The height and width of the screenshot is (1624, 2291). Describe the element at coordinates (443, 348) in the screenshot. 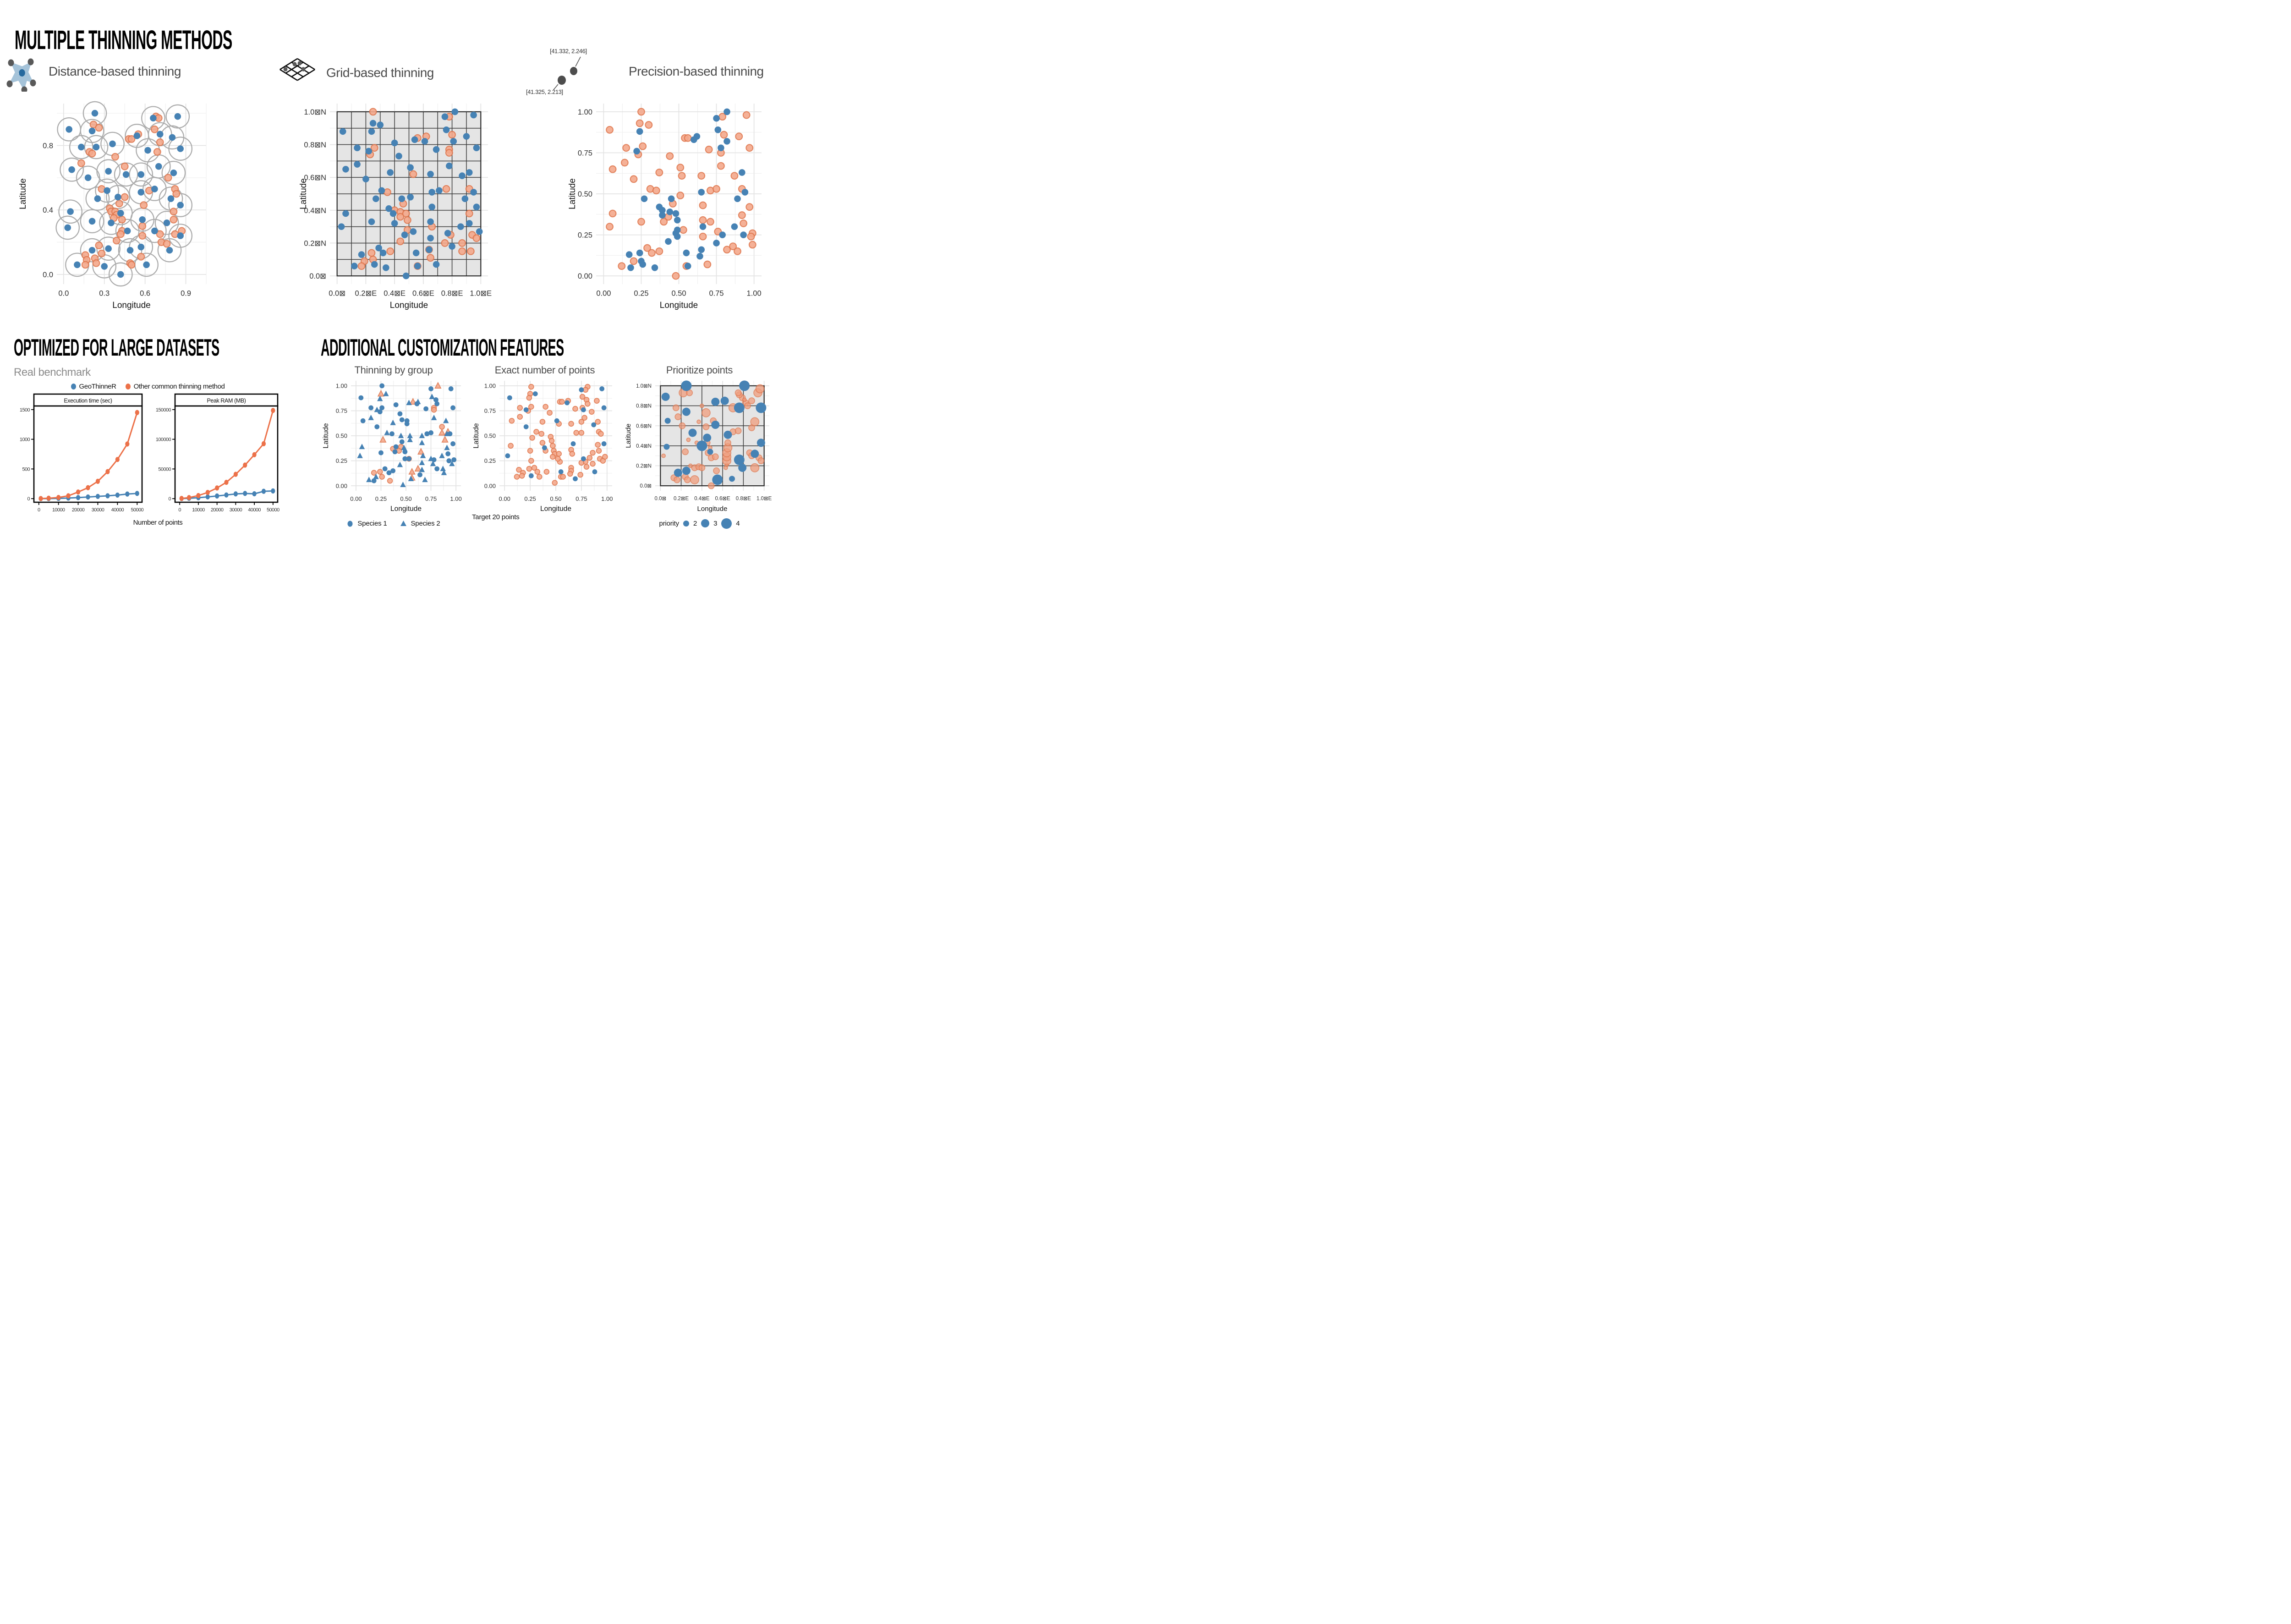

I see `section-title-customization: ADDITIONAL CUSTOMIZATION FEATURES` at that location.